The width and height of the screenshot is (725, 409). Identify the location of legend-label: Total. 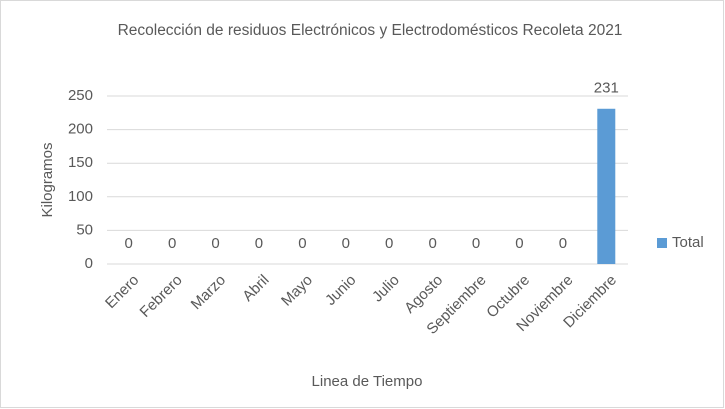
(688, 242).